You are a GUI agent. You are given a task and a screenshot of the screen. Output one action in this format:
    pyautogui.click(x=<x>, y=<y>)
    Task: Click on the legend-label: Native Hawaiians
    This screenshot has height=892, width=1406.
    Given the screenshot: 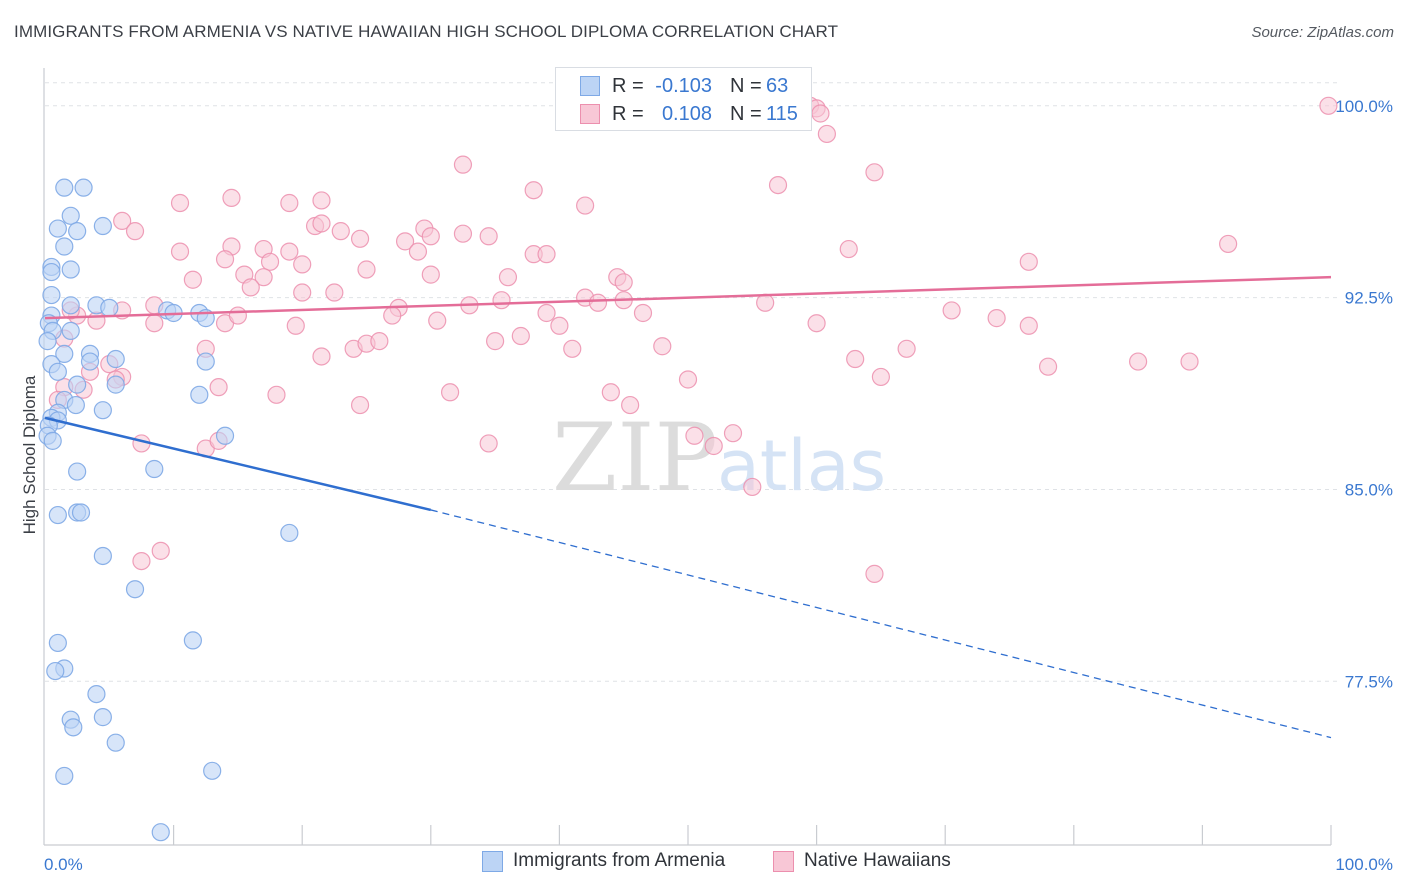 What is the action you would take?
    pyautogui.click(x=877, y=860)
    